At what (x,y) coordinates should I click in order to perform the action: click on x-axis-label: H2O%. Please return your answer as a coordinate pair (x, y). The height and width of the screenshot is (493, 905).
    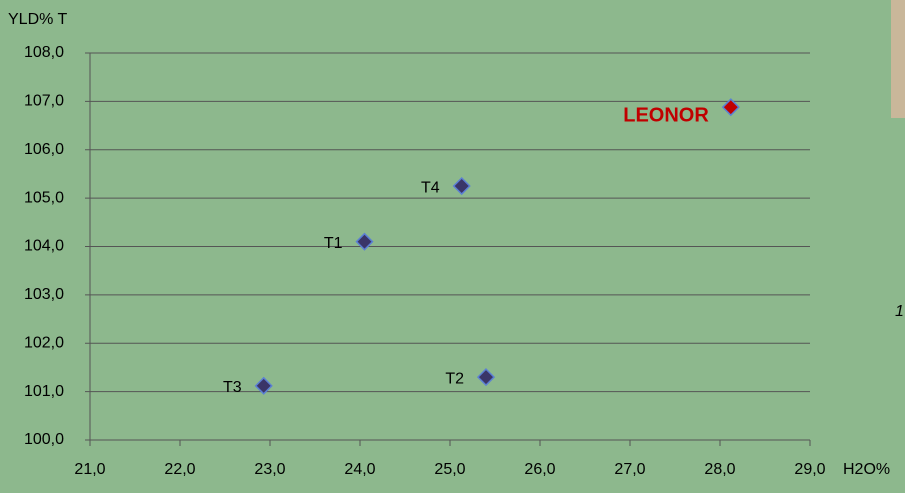
    Looking at the image, I should click on (866, 469).